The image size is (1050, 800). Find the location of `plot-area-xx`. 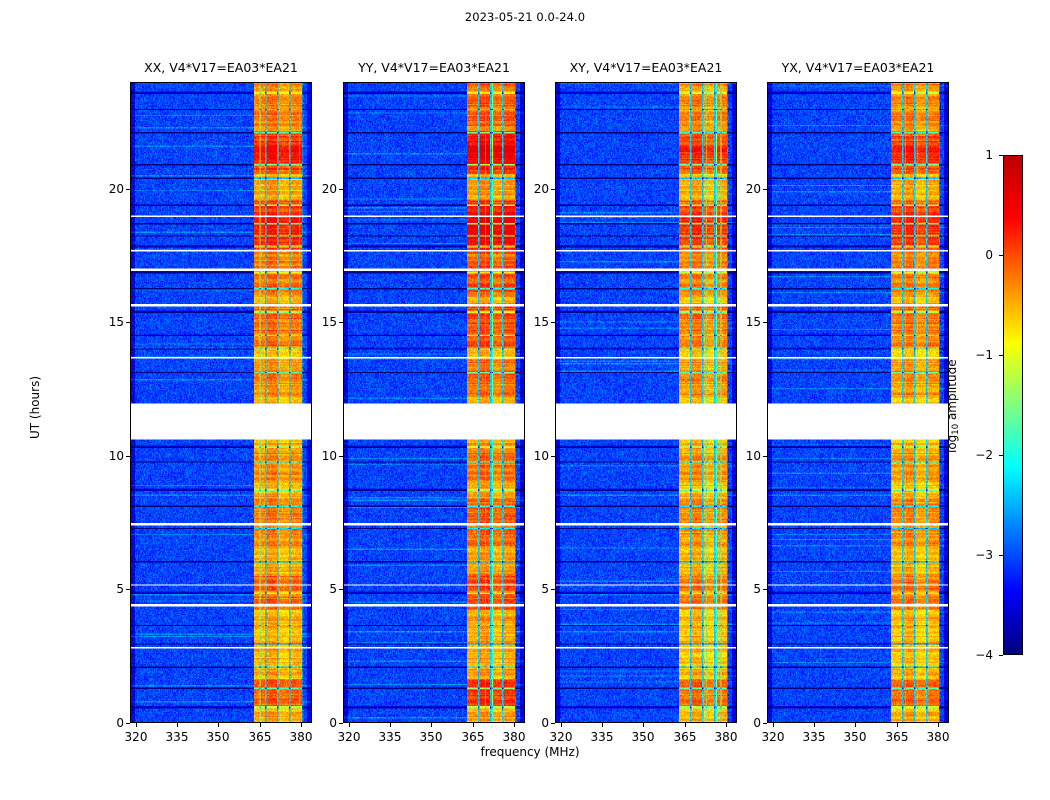

plot-area-xx is located at coordinates (221, 402).